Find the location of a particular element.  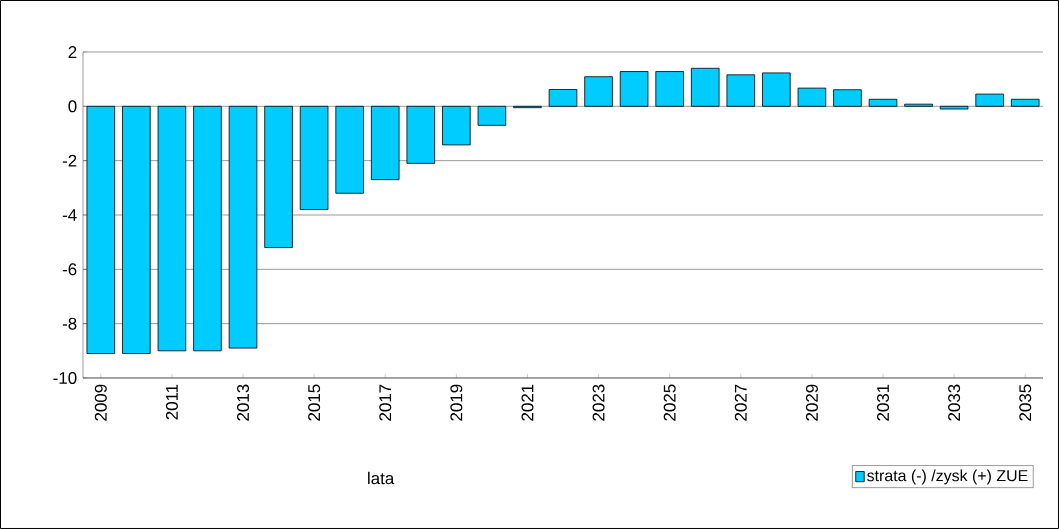

y-tick-label: -6 is located at coordinates (69, 269).